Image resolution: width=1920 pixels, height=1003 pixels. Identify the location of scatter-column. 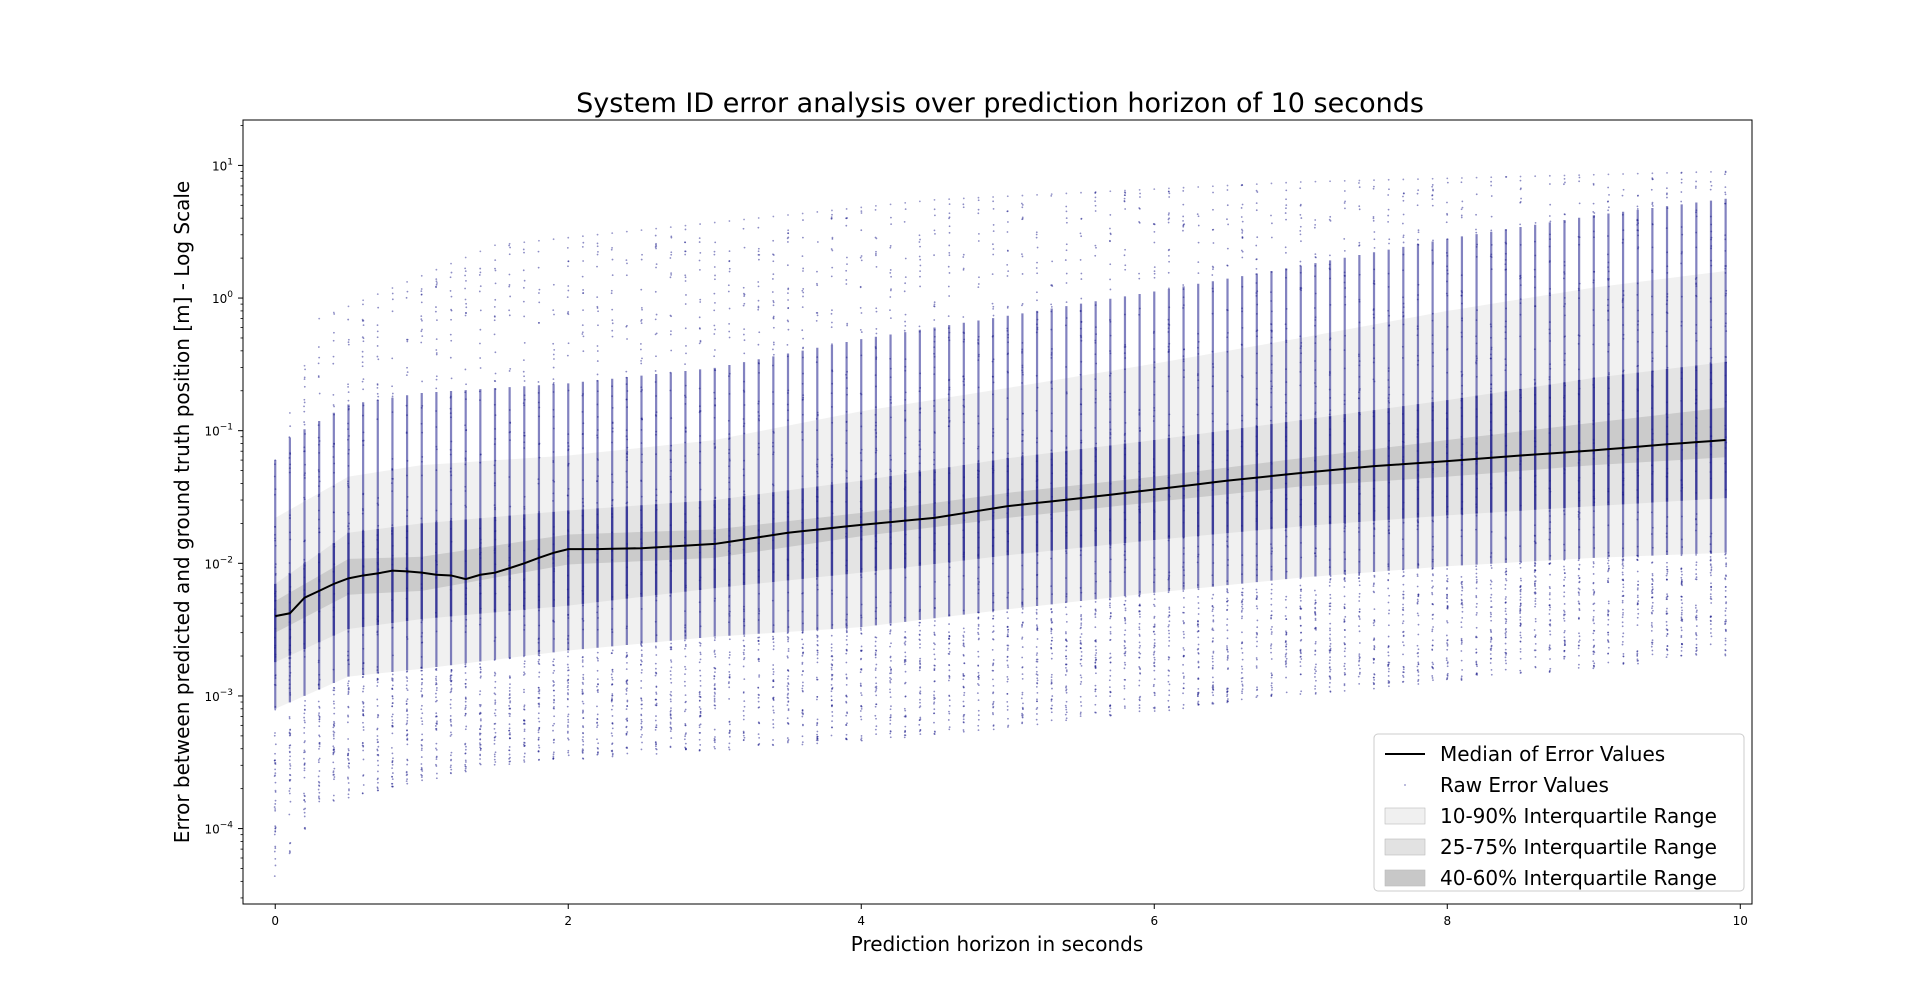
(1154, 450).